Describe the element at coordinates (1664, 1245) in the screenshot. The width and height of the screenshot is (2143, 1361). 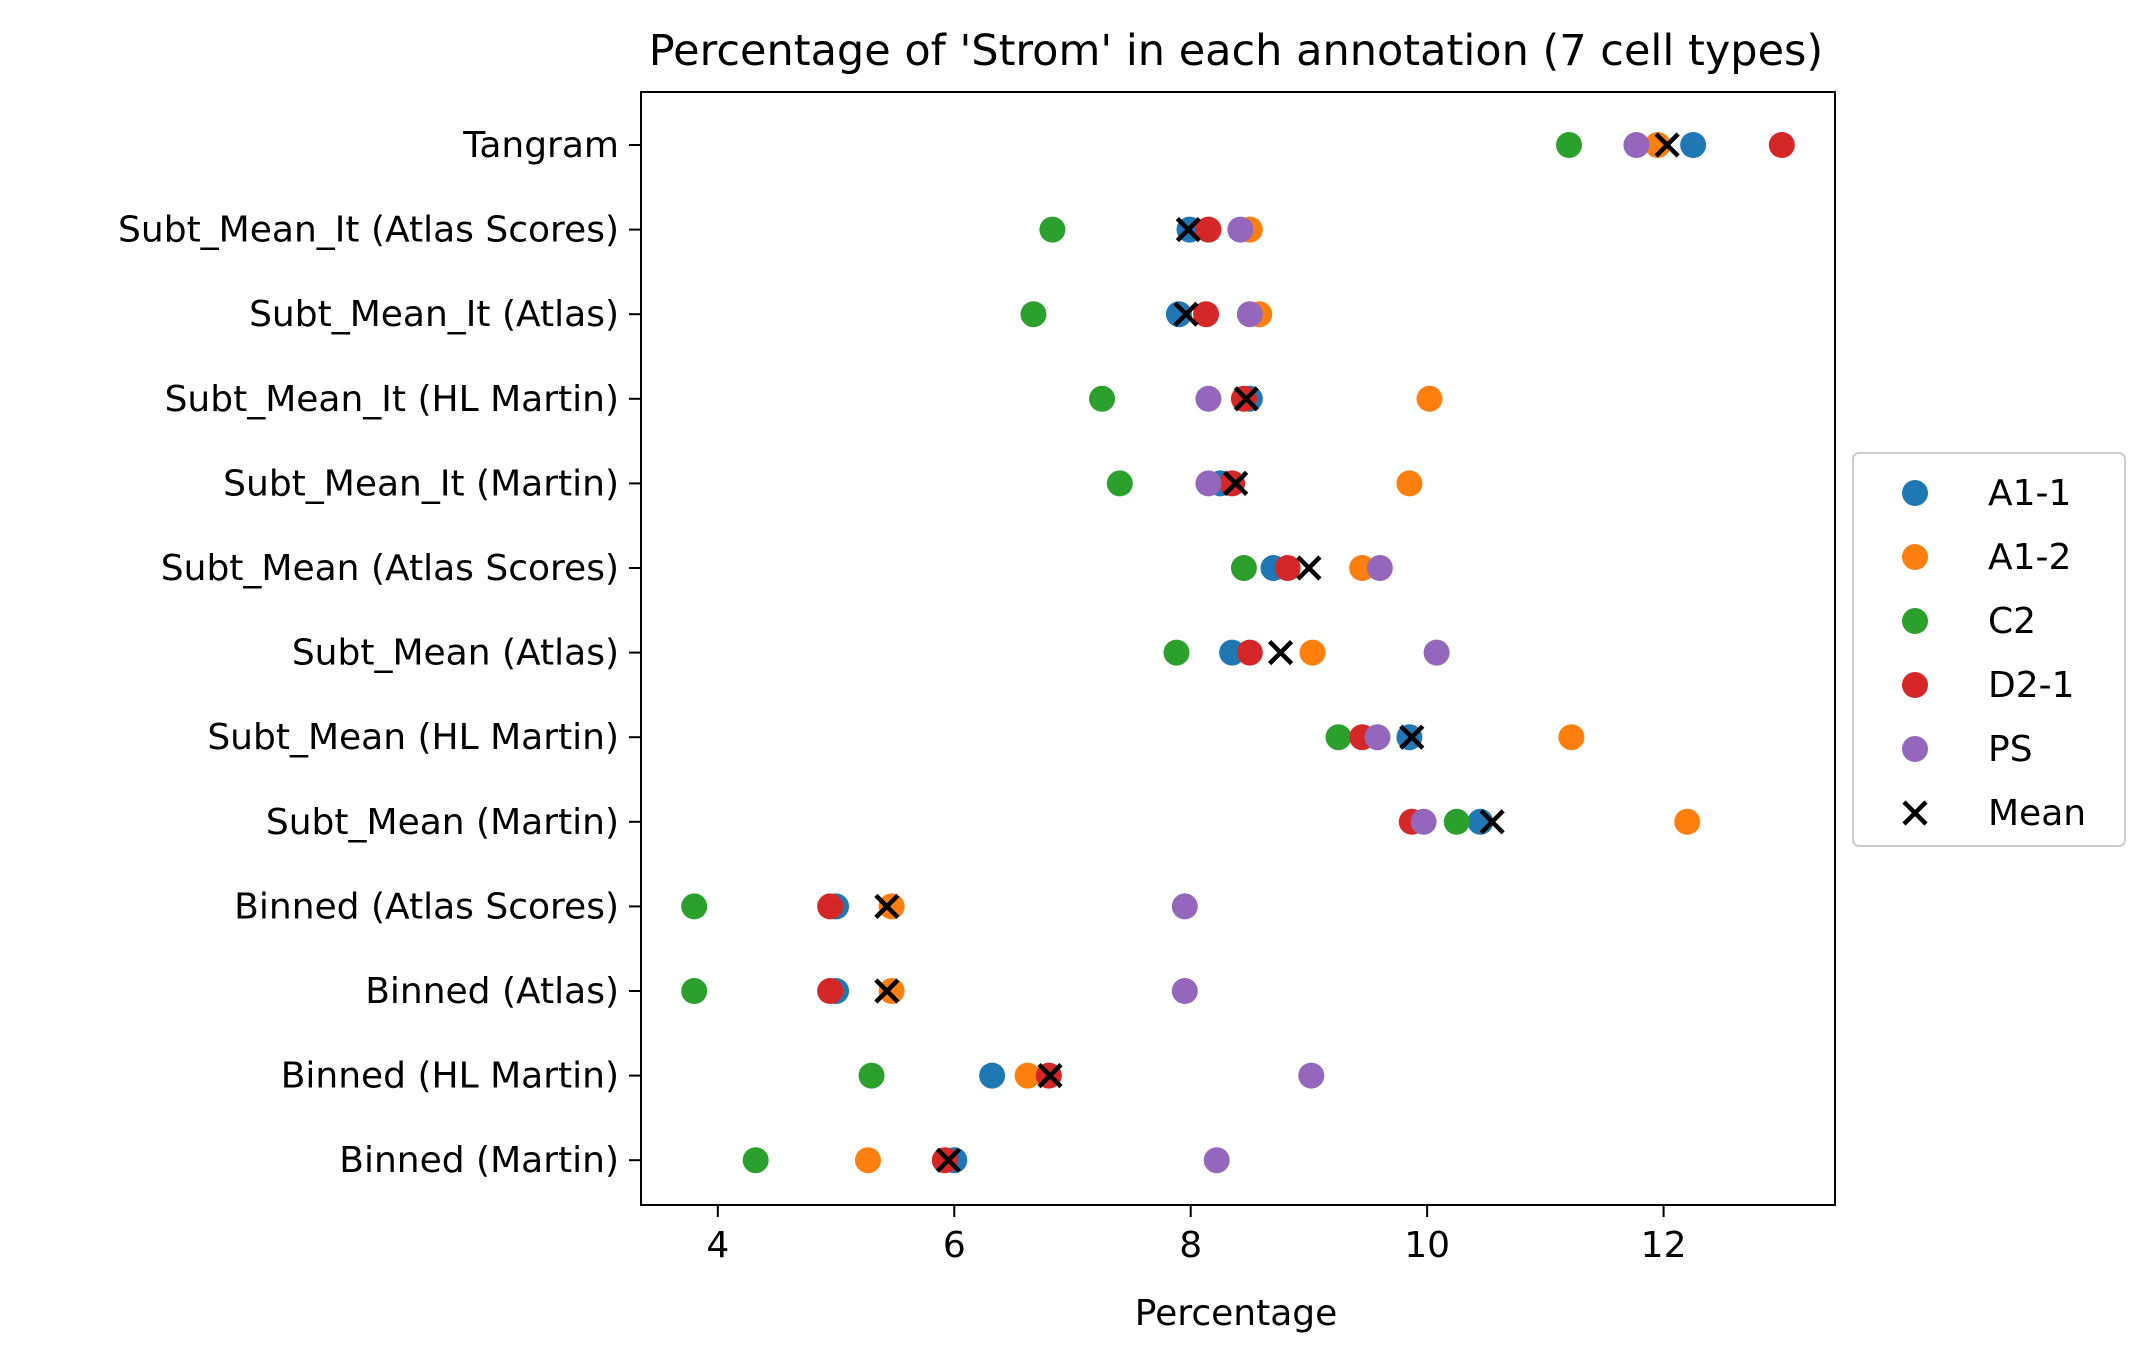
I see `x-tick-label: 12` at that location.